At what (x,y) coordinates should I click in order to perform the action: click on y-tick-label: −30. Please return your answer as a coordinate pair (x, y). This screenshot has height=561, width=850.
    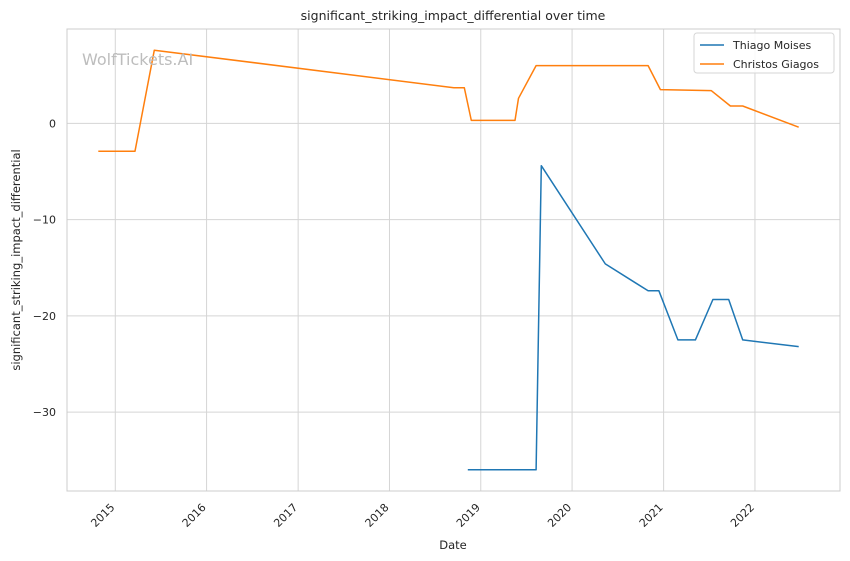
    Looking at the image, I should click on (44, 412).